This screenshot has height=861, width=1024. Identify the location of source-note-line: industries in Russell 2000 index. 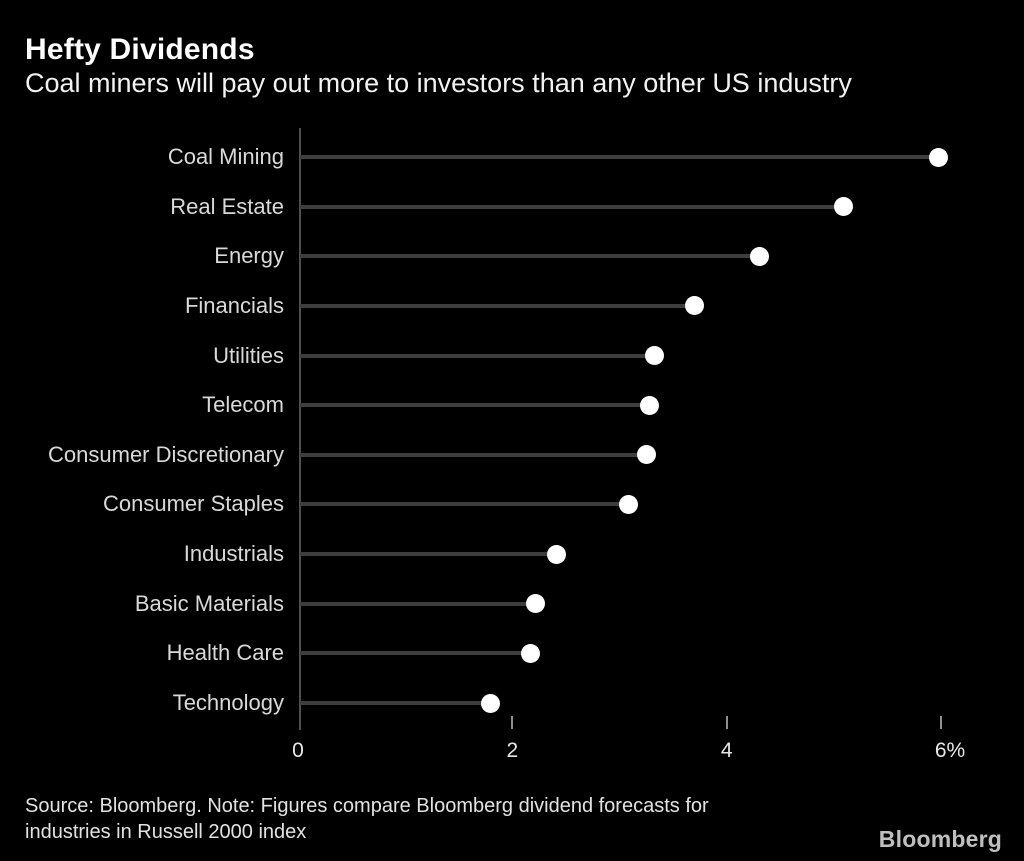
(166, 832).